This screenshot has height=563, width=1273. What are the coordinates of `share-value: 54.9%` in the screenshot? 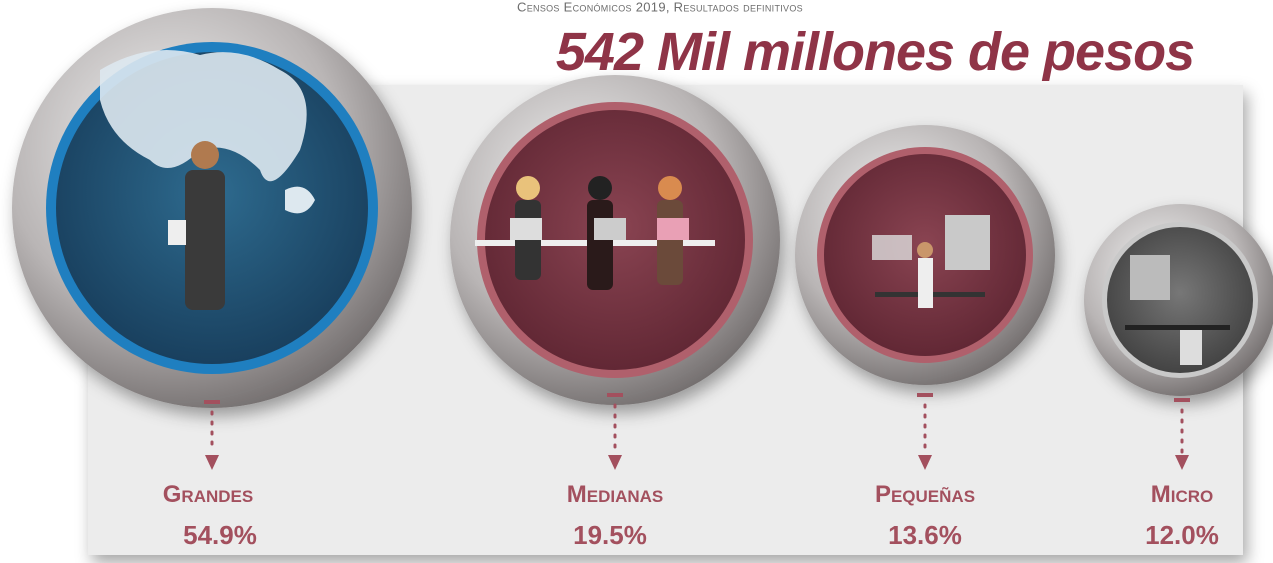 It's located at (220, 535).